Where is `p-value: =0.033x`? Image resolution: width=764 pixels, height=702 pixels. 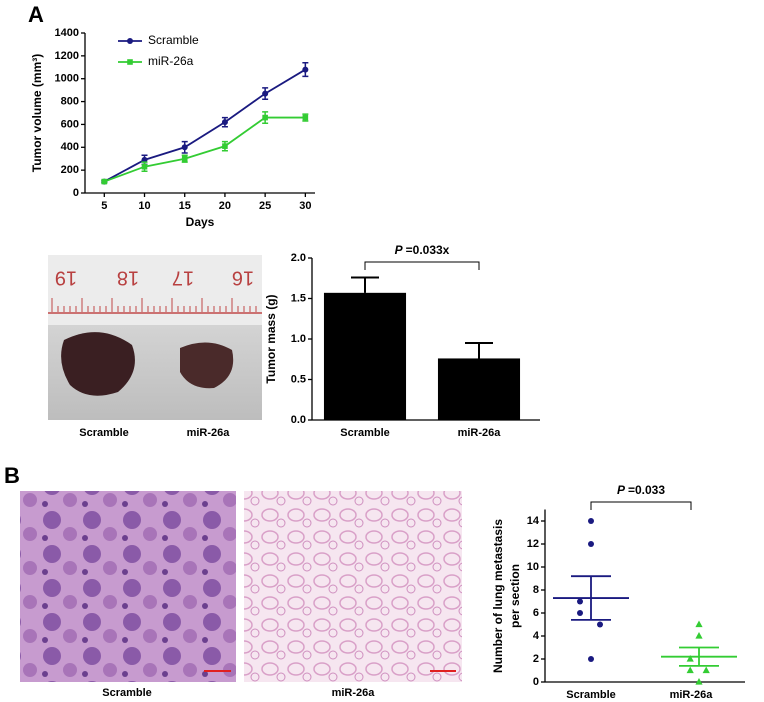 p-value: =0.033x is located at coordinates (428, 250).